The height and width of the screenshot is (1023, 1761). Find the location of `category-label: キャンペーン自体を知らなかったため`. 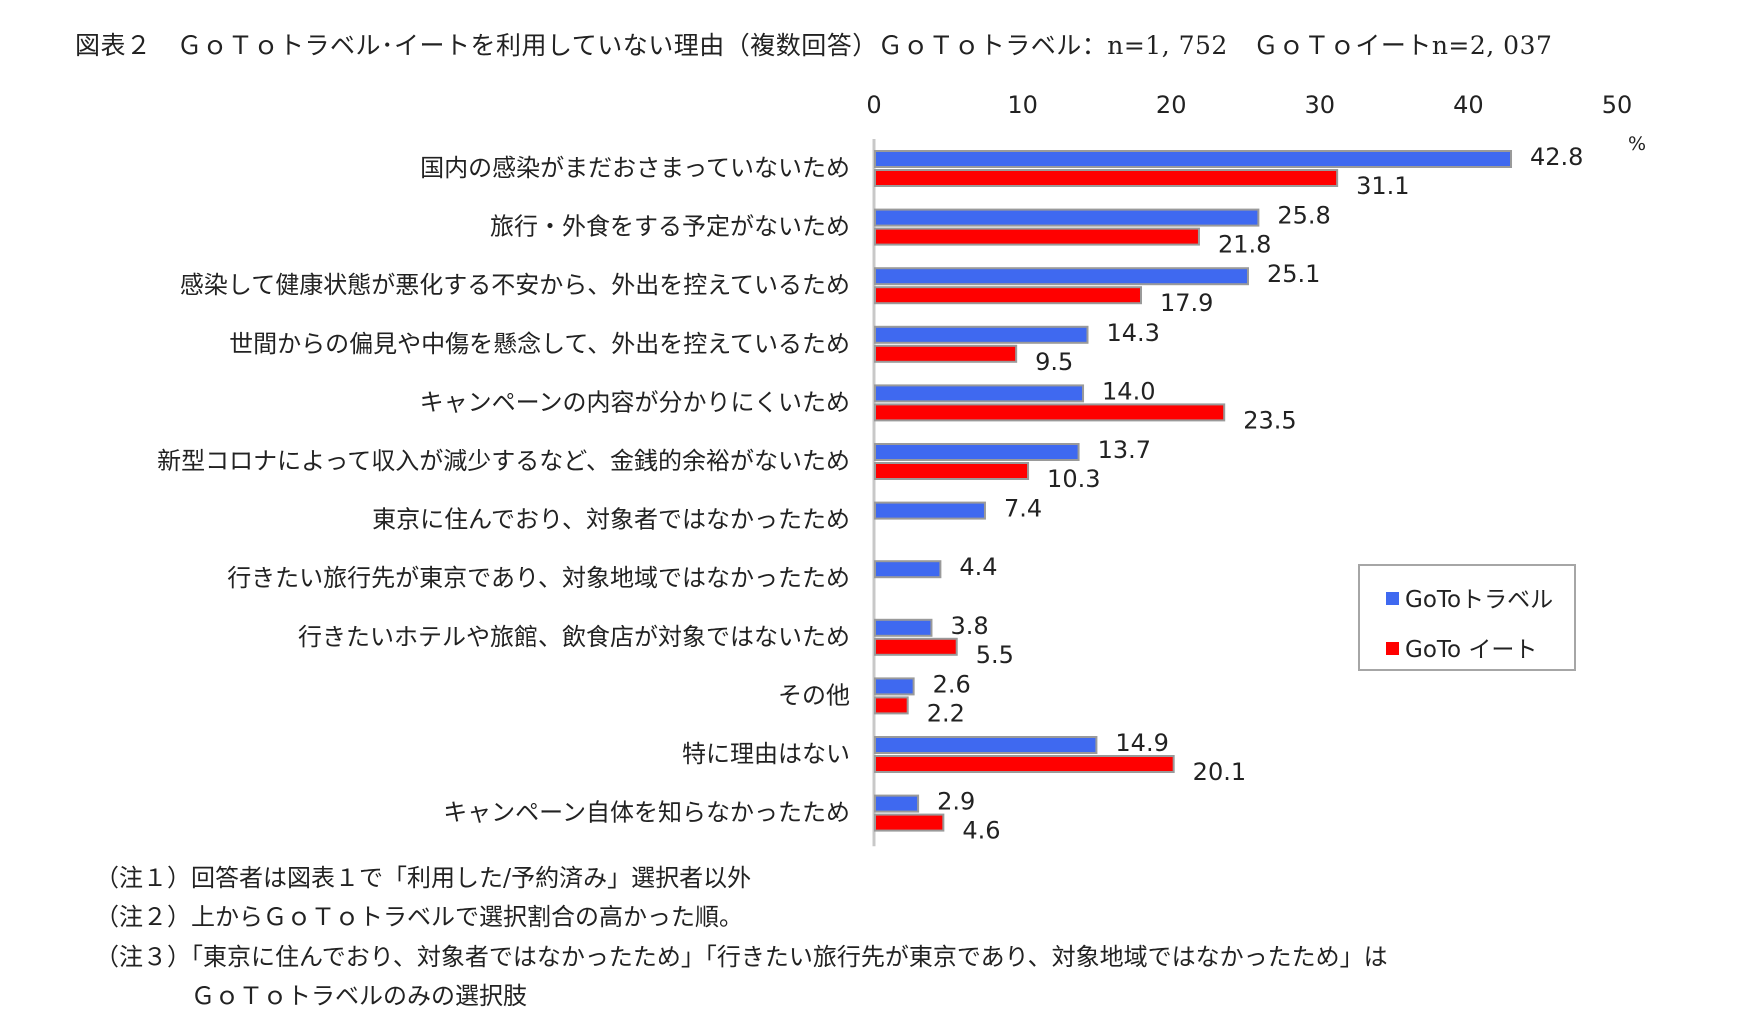

category-label: キャンペーン自体を知らなかったため is located at coordinates (646, 813).